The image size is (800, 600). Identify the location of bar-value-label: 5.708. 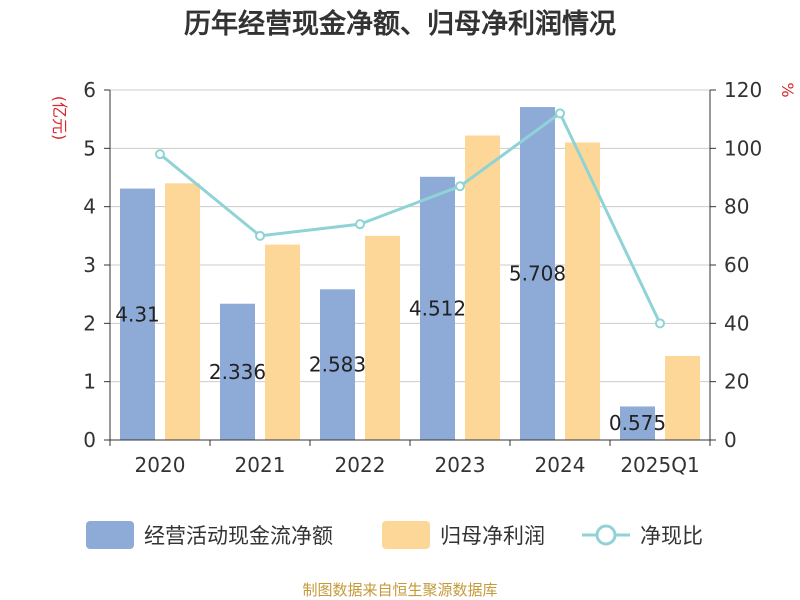
(537, 274).